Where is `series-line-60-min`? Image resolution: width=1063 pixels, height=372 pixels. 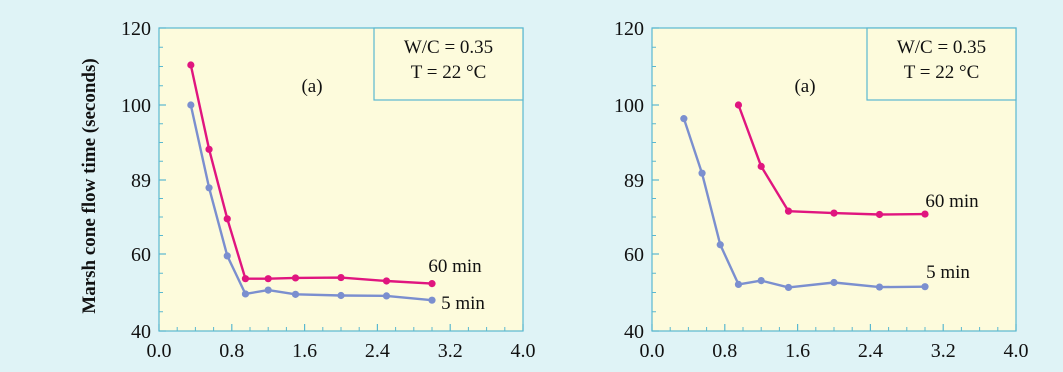
series-line-60-min is located at coordinates (831, 160).